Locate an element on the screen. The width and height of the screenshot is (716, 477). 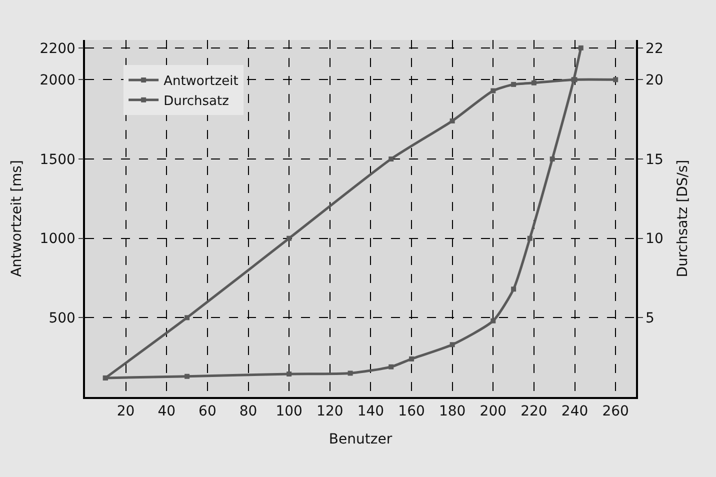
x-tick-label: 40 is located at coordinates (167, 412).